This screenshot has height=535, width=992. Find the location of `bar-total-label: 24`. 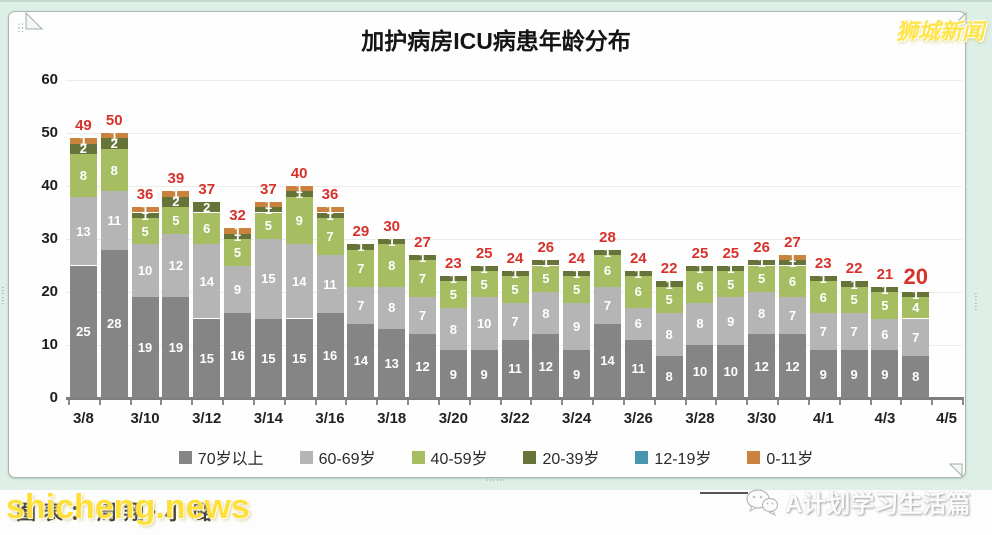

bar-total-label: 24 is located at coordinates (576, 258).